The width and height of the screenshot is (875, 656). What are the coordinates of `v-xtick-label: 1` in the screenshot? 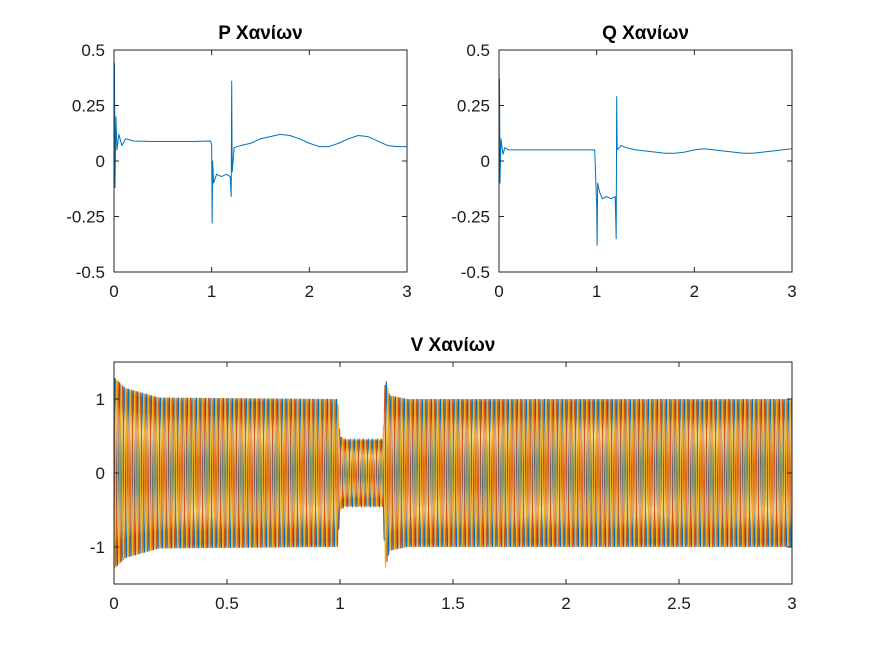 It's located at (339, 603).